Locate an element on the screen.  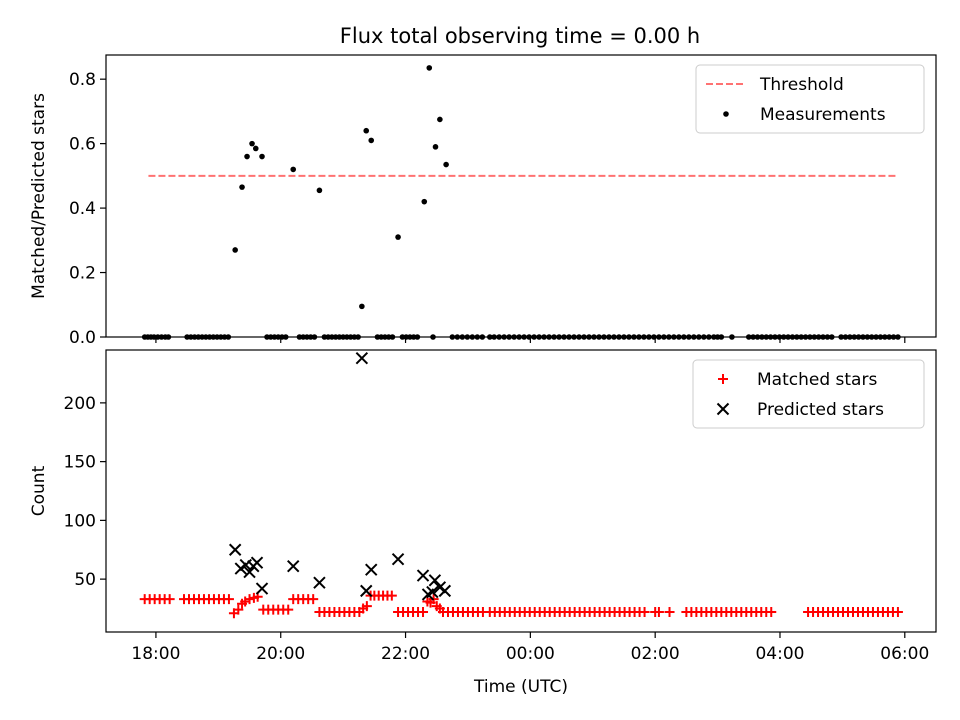
legend-measurement-swatch is located at coordinates (726, 114).